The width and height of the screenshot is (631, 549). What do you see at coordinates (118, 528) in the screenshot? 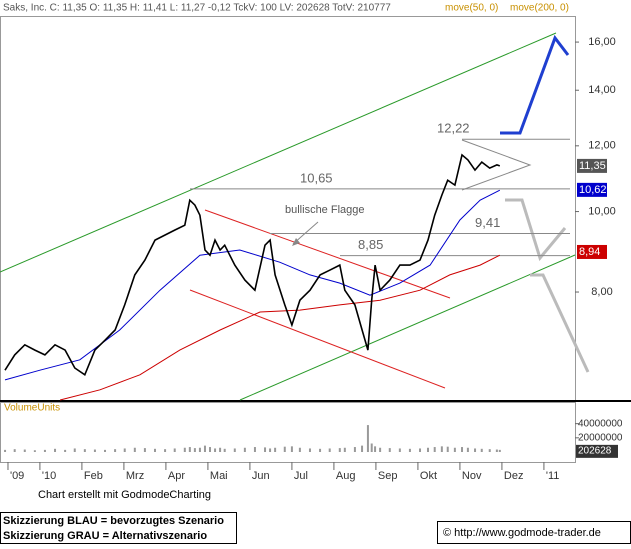
I see `note-box` at bounding box center [118, 528].